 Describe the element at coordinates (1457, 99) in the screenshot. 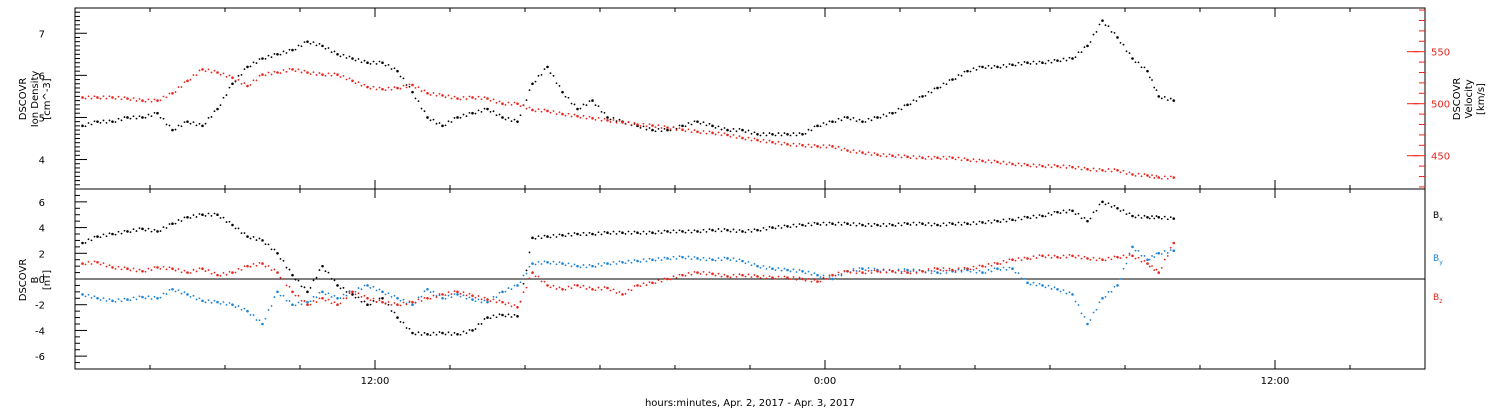

I see `velocity-ylabel-line1: DSCOVR` at that location.